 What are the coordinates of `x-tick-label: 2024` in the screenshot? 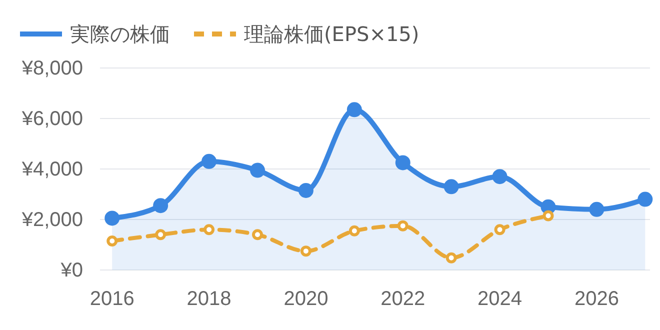 It's located at (500, 299).